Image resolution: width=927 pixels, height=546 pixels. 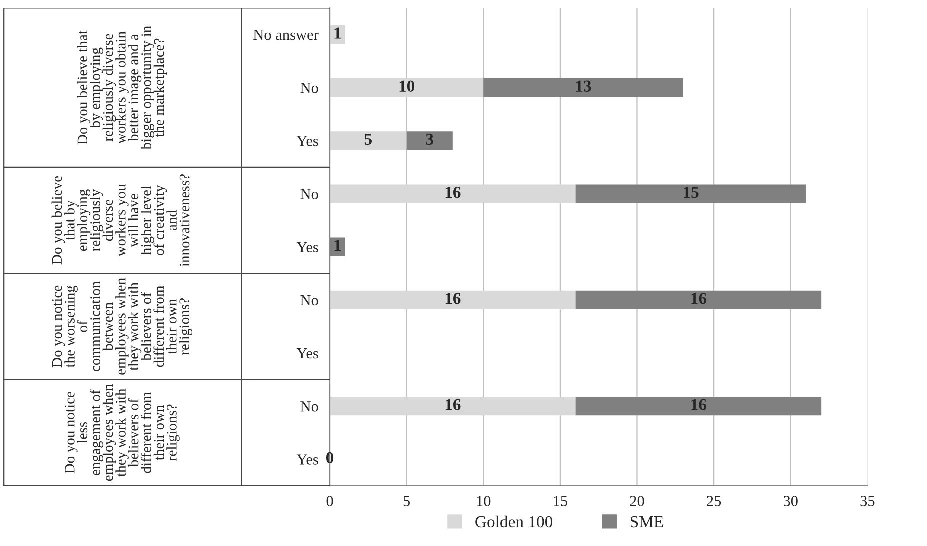 I want to click on x-tick-label: 0, so click(x=330, y=501).